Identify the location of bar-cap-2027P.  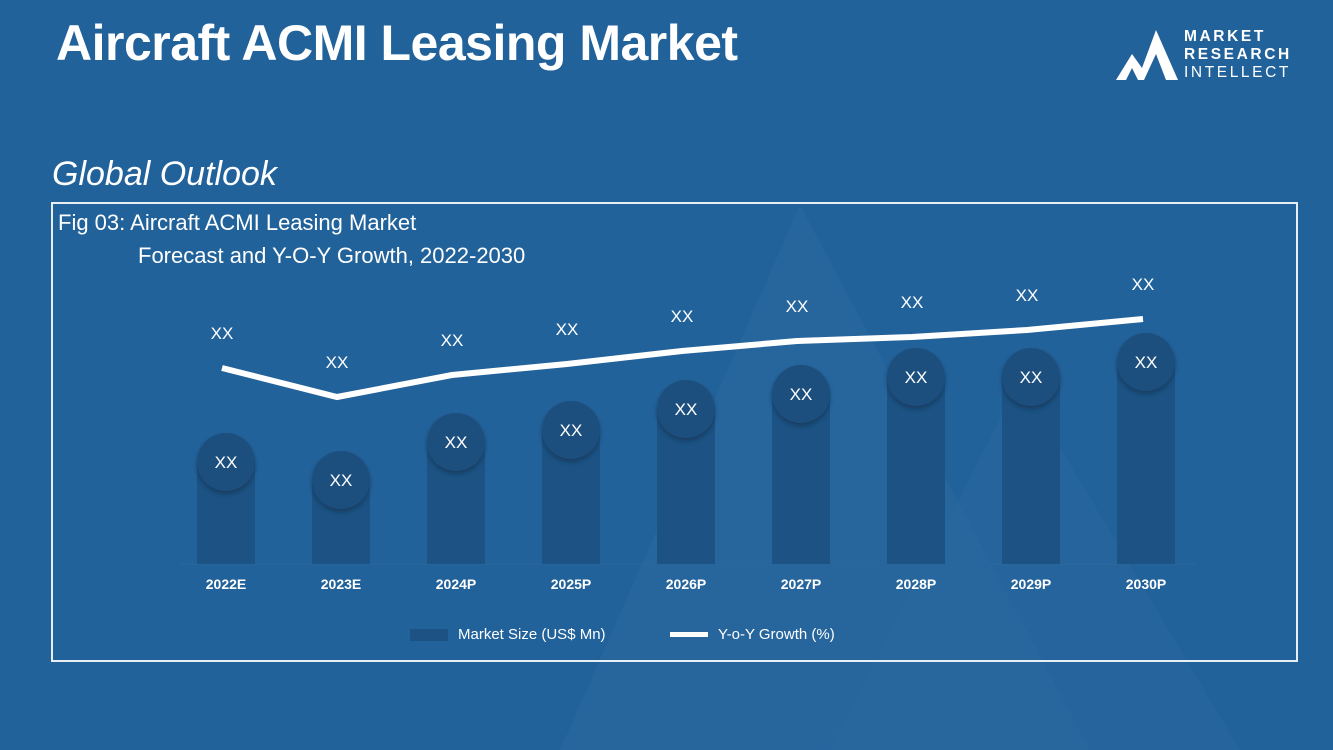
(801, 394).